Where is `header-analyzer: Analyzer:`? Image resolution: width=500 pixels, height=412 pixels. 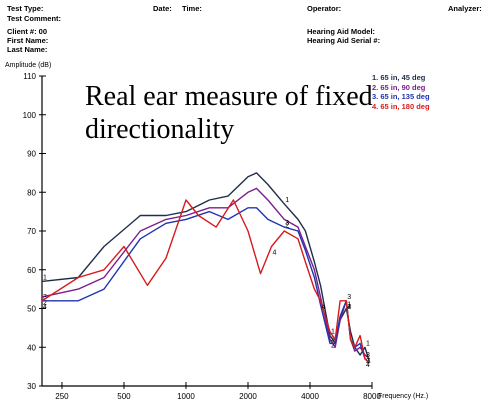 header-analyzer: Analyzer: is located at coordinates (465, 8).